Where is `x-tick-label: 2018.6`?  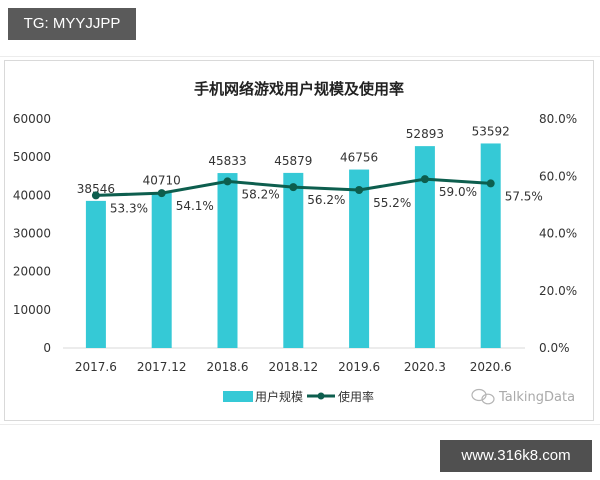
x-tick-label: 2018.6 is located at coordinates (228, 367).